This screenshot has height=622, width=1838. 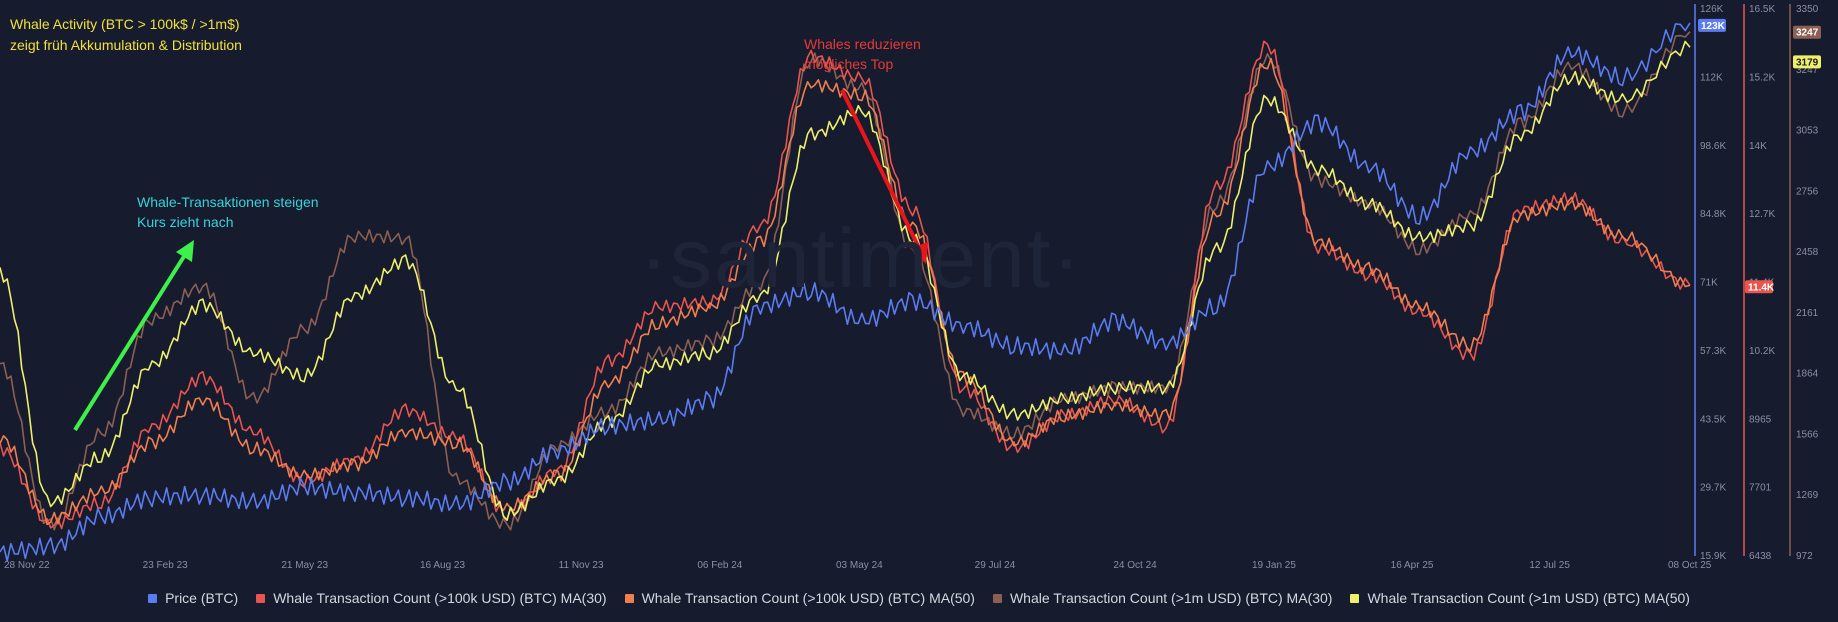 I want to click on price-current-badge-bg, so click(x=1712, y=25).